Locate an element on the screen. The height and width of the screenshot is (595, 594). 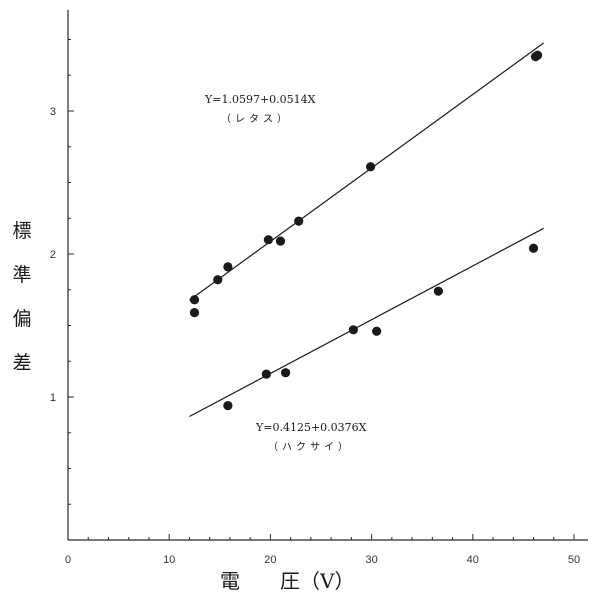
x-tick-label: 0 is located at coordinates (68, 560).